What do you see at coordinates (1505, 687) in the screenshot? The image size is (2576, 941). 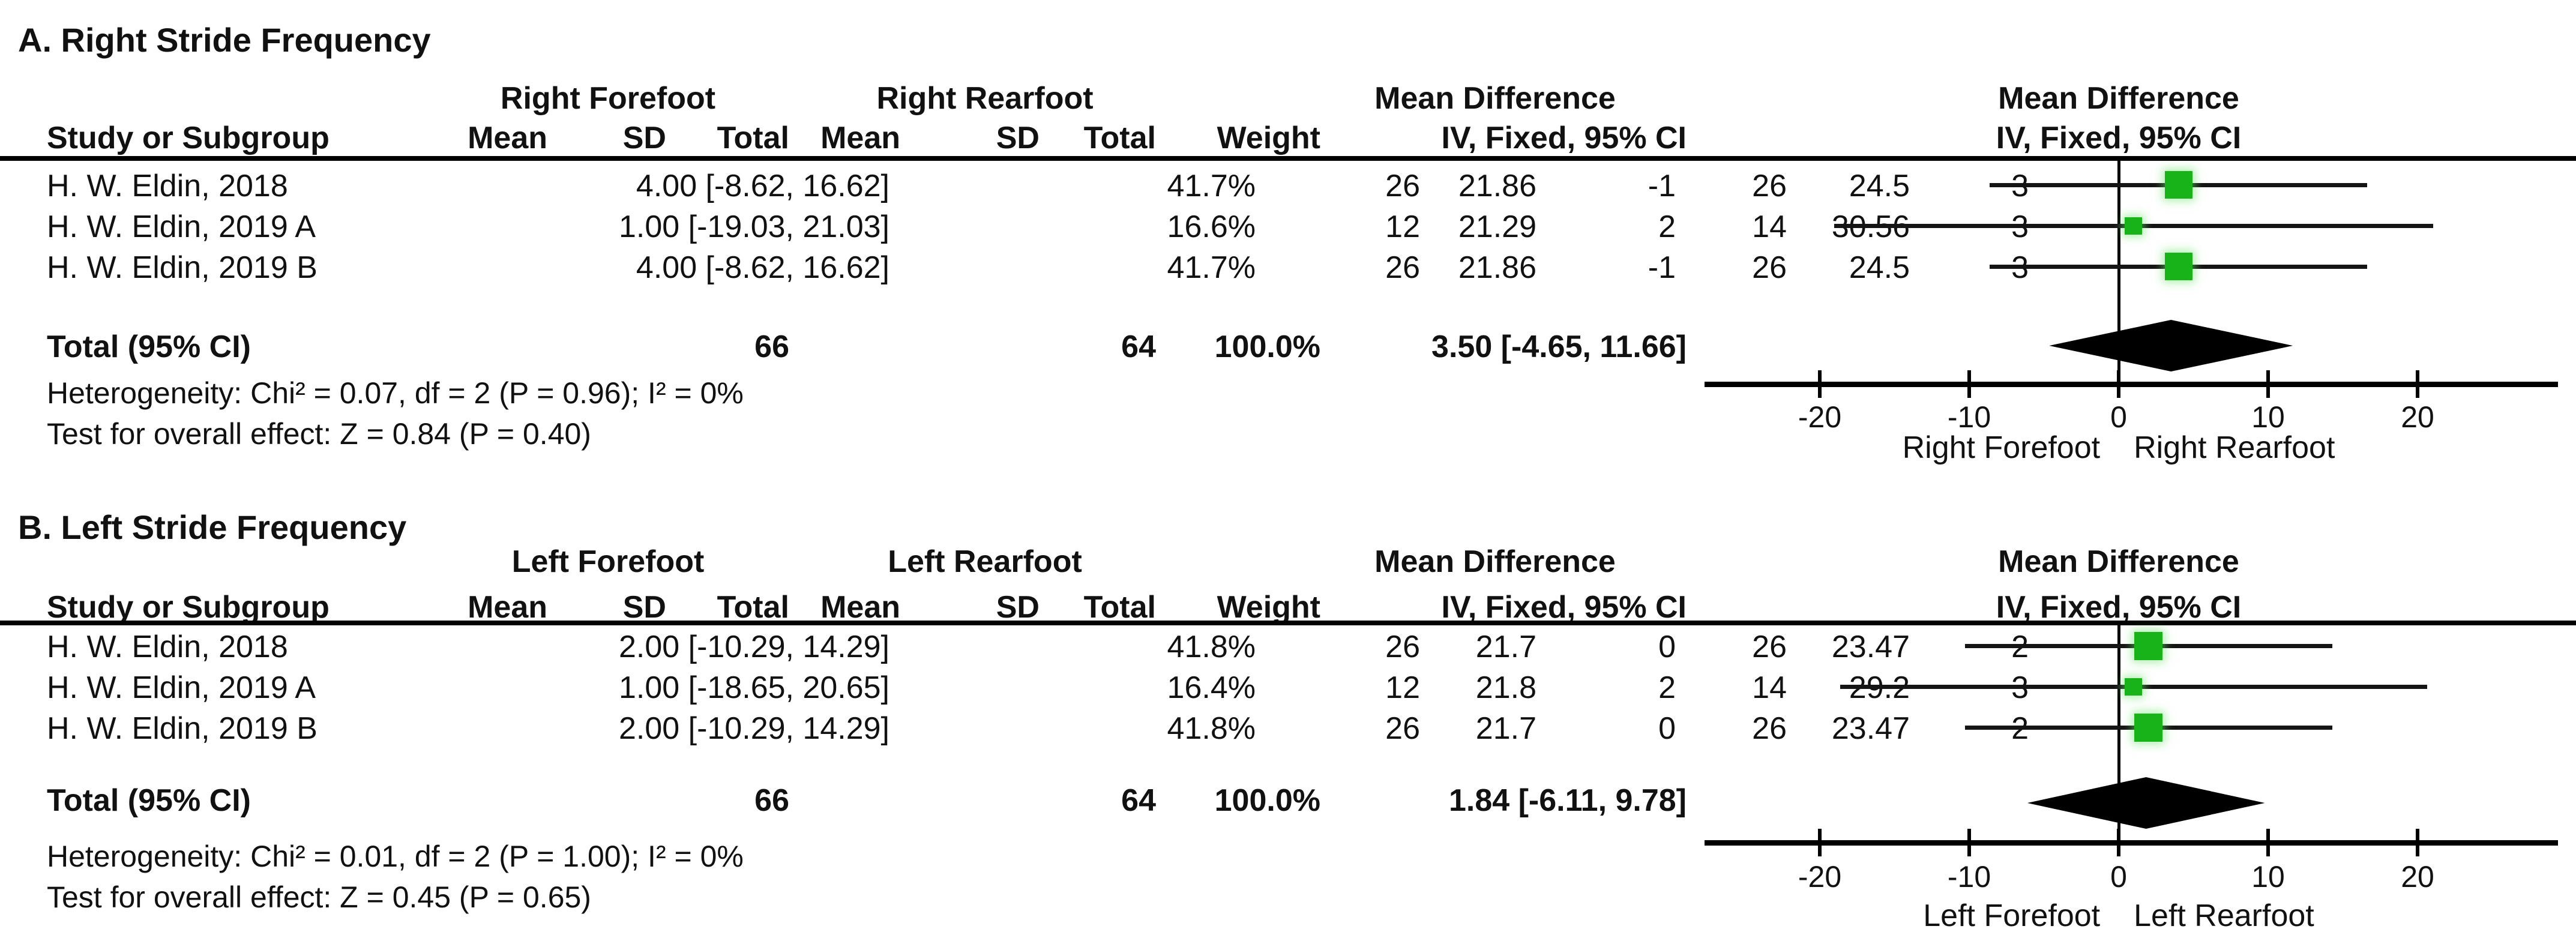 I see `sd-cell-2: 21.8` at bounding box center [1505, 687].